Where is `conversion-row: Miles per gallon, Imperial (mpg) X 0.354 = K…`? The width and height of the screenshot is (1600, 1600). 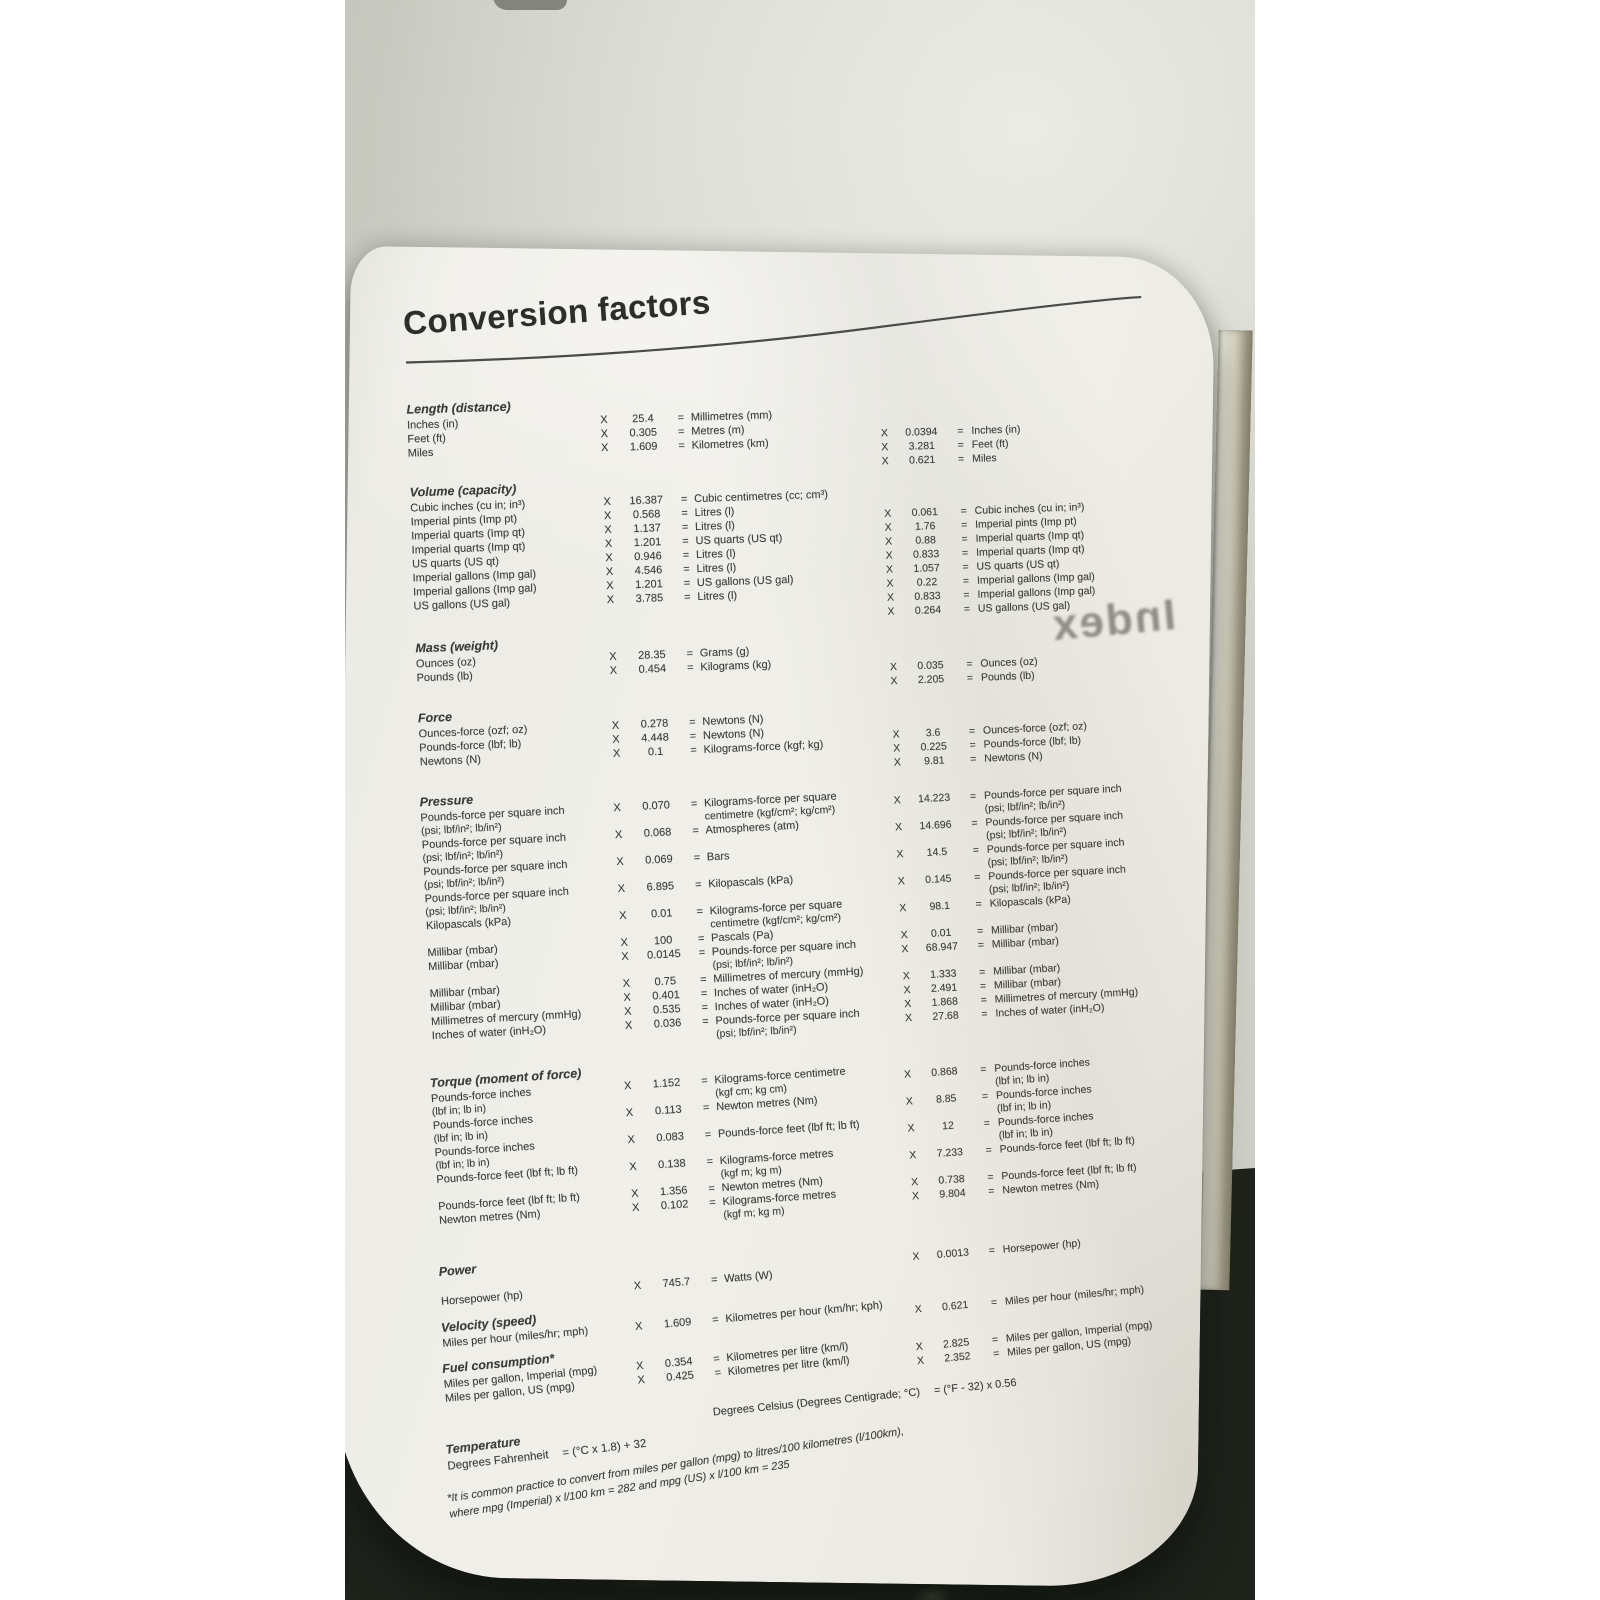
conversion-row: Miles per gallon, Imperial (mpg) X 0.354 = K… is located at coordinates (822, 1349).